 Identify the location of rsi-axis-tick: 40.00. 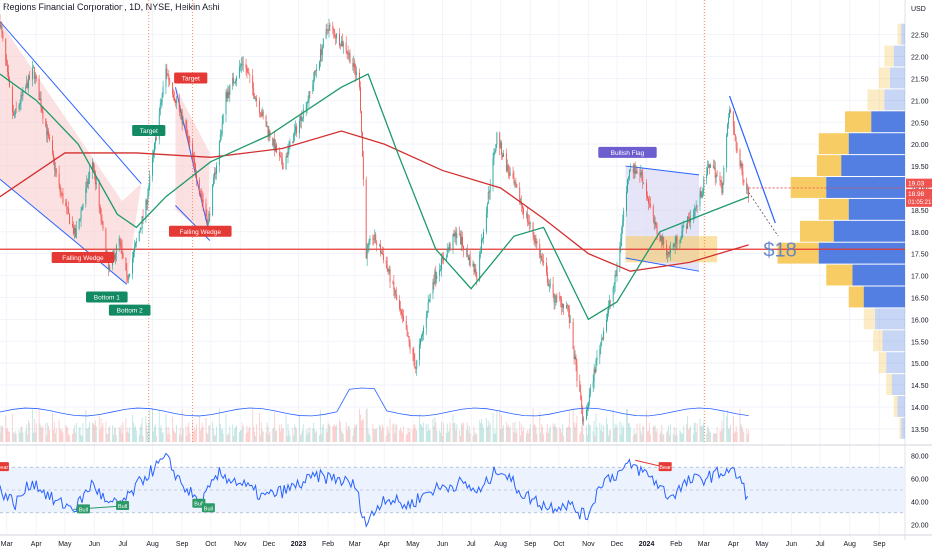
(920, 502).